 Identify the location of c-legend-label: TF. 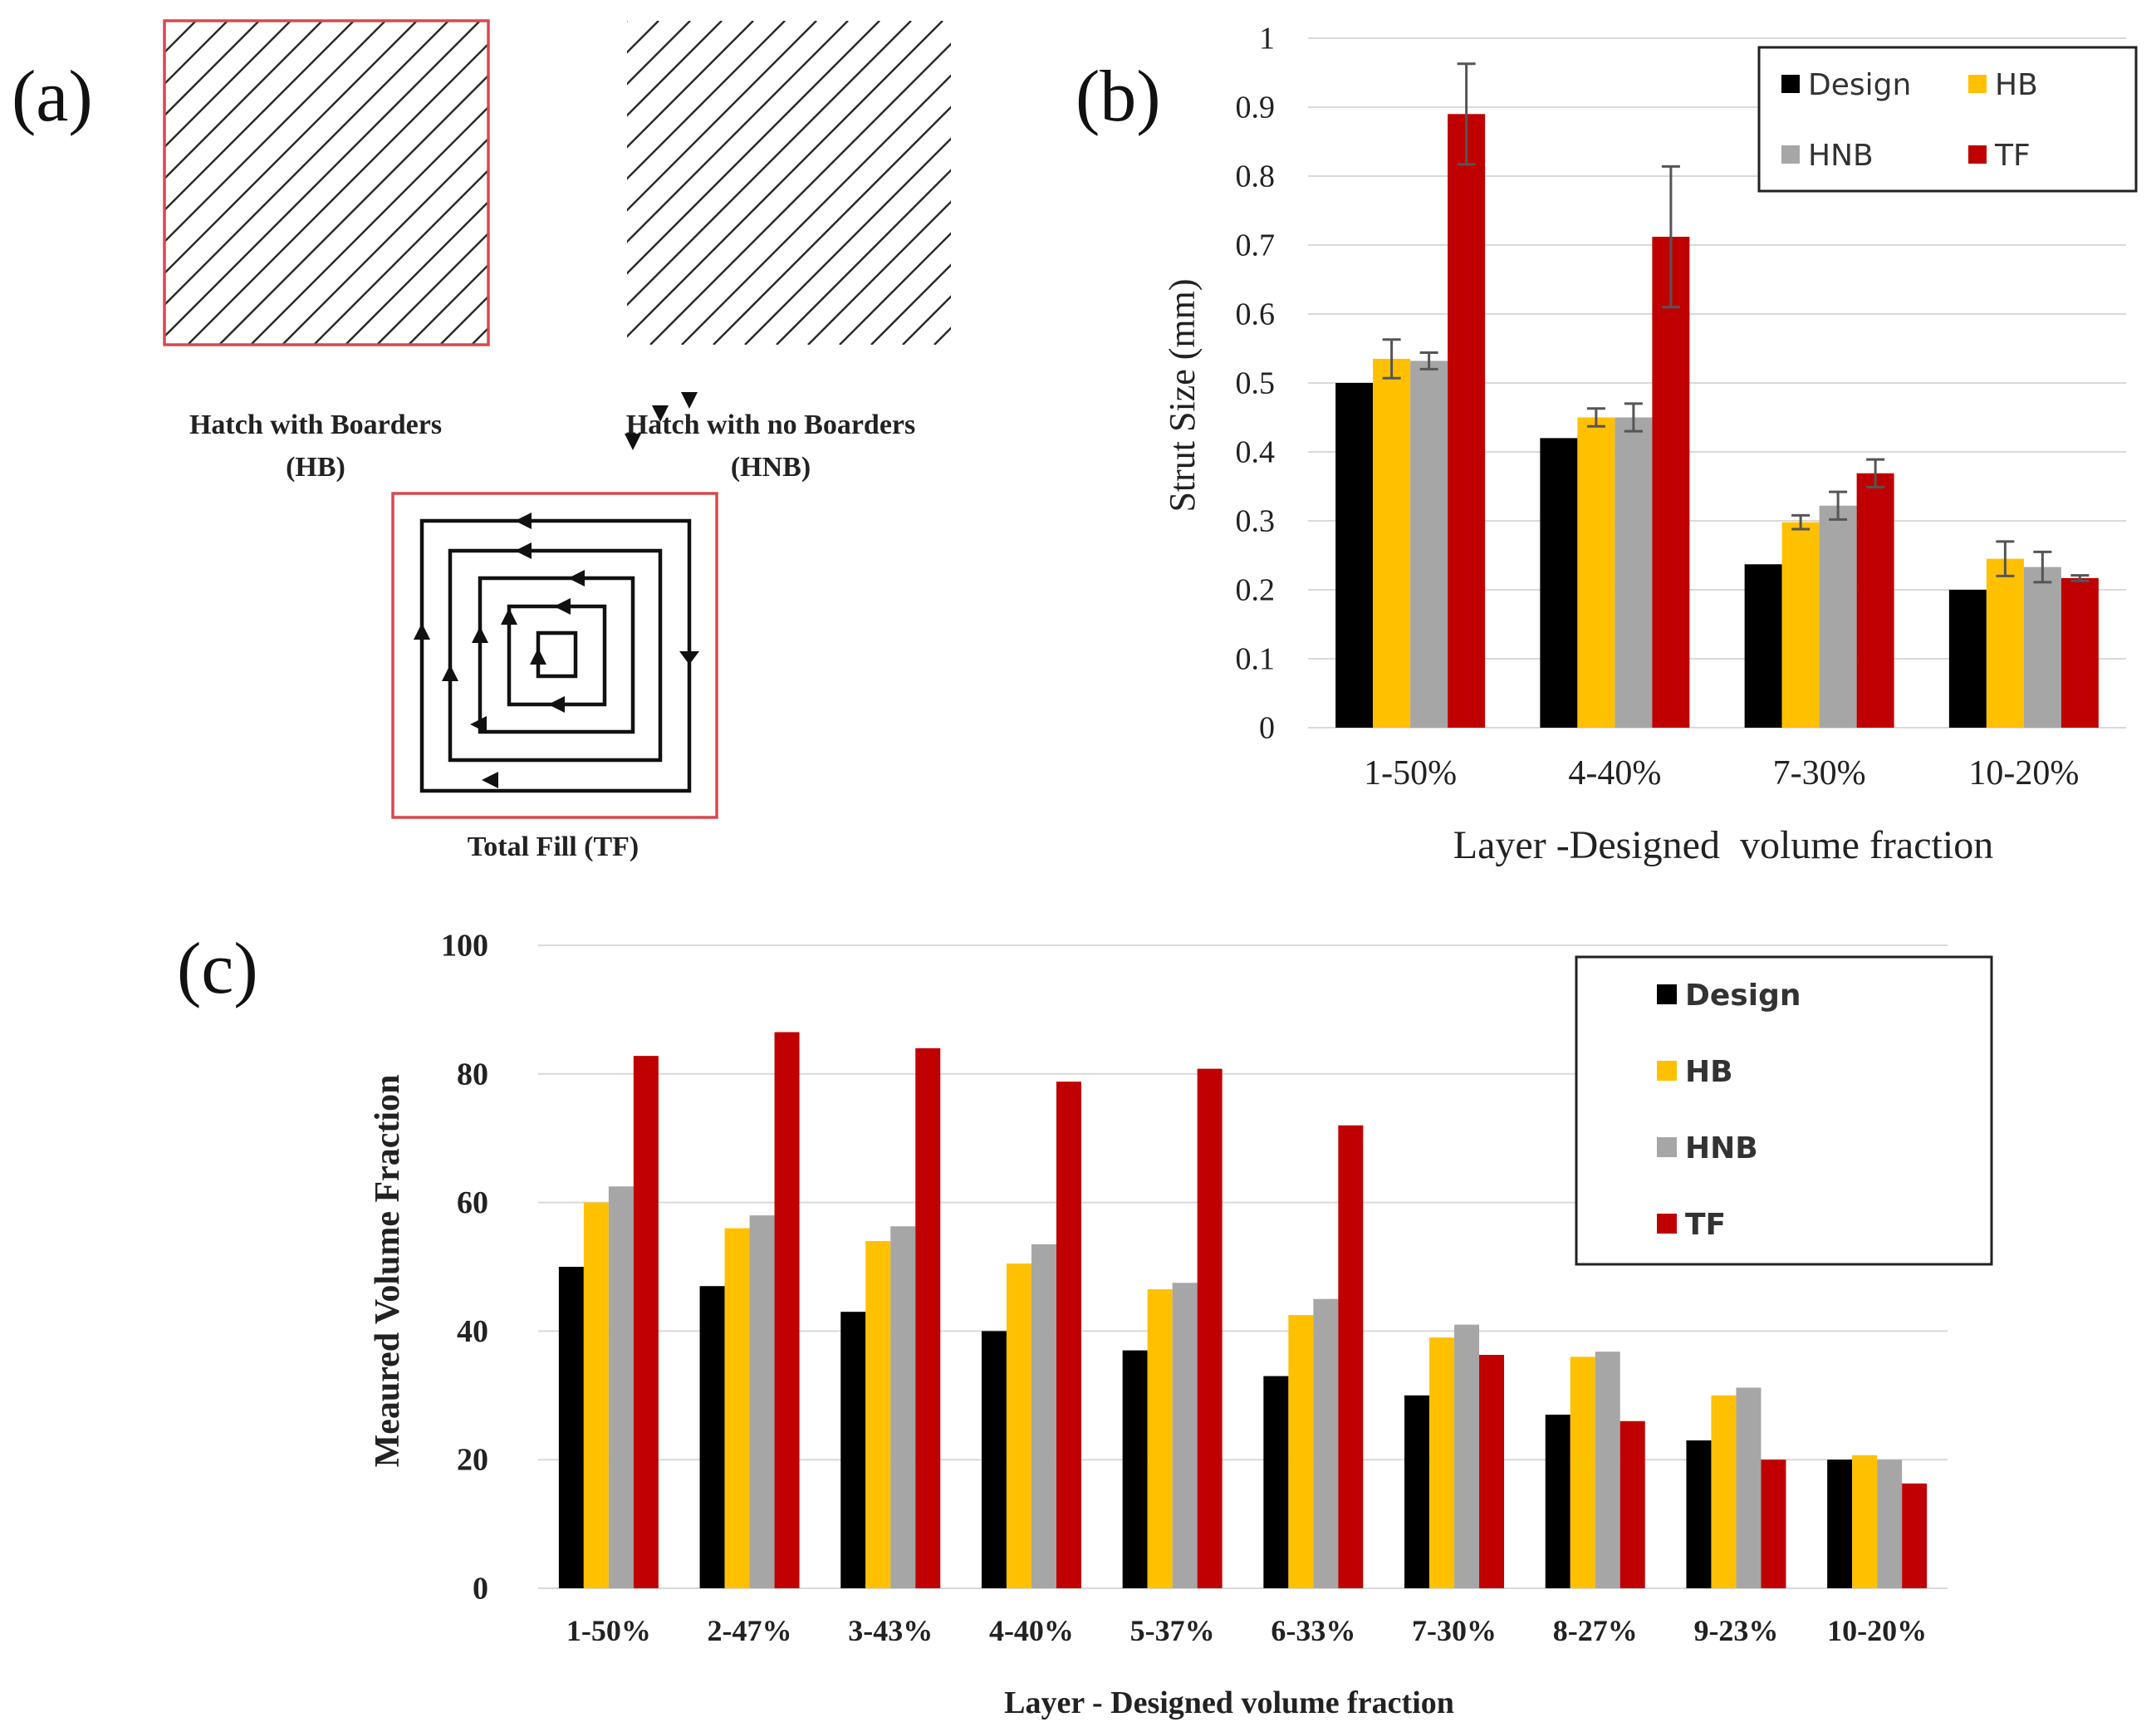
(1706, 1225).